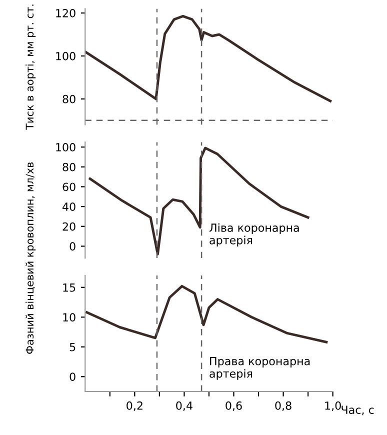  Describe the element at coordinates (66, 13) in the screenshot. I see `y-tick-label: 120` at that location.